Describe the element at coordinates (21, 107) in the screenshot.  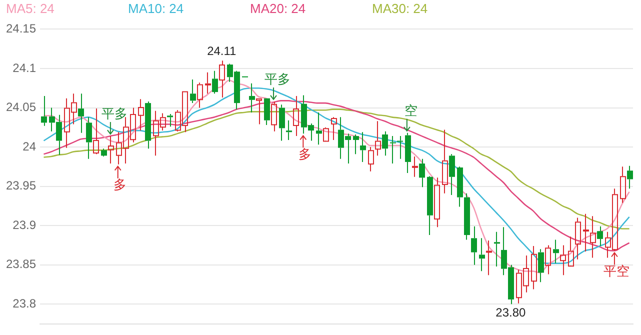
I see `y-tick-label: 24.05` at that location.